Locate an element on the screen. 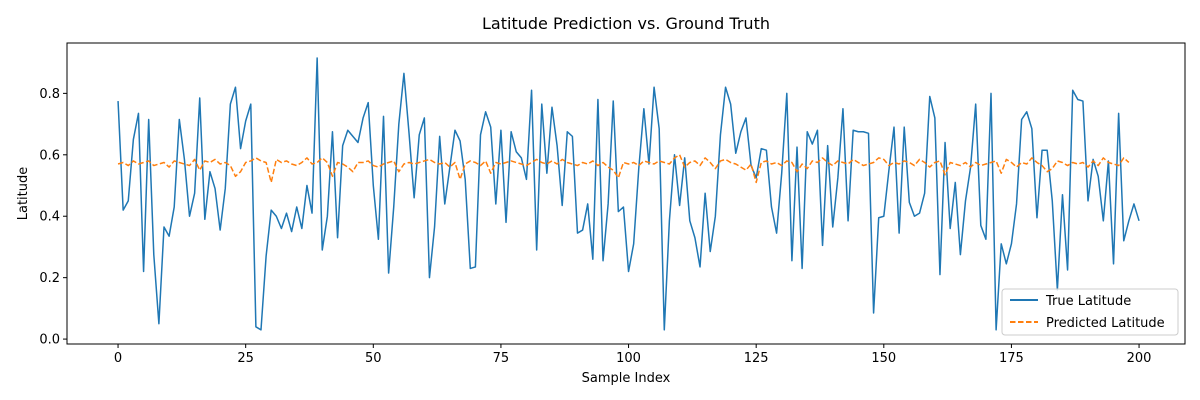 This screenshot has width=1200, height=400. y-tick-label: 0.6 is located at coordinates (49, 155).